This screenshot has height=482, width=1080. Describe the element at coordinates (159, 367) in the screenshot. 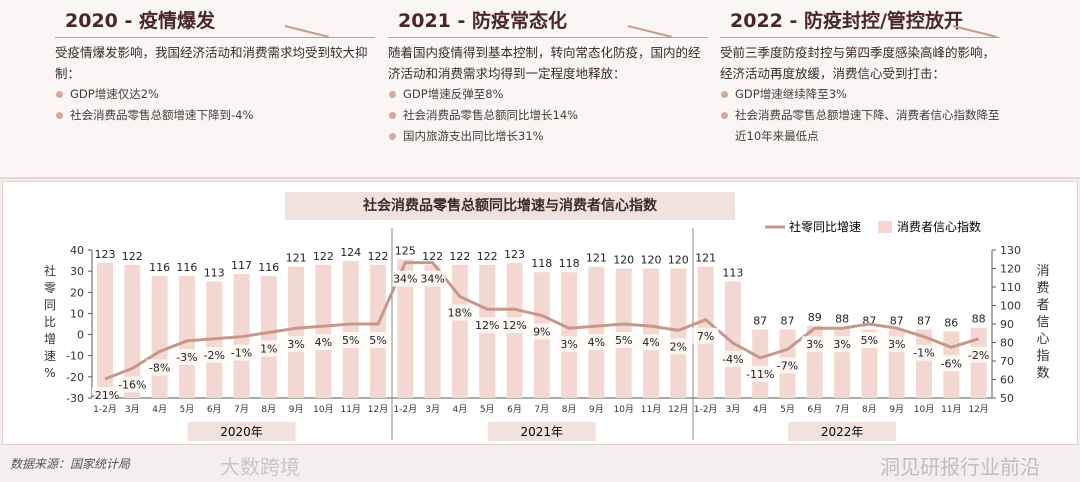

I see `growth-label: -8%` at that location.